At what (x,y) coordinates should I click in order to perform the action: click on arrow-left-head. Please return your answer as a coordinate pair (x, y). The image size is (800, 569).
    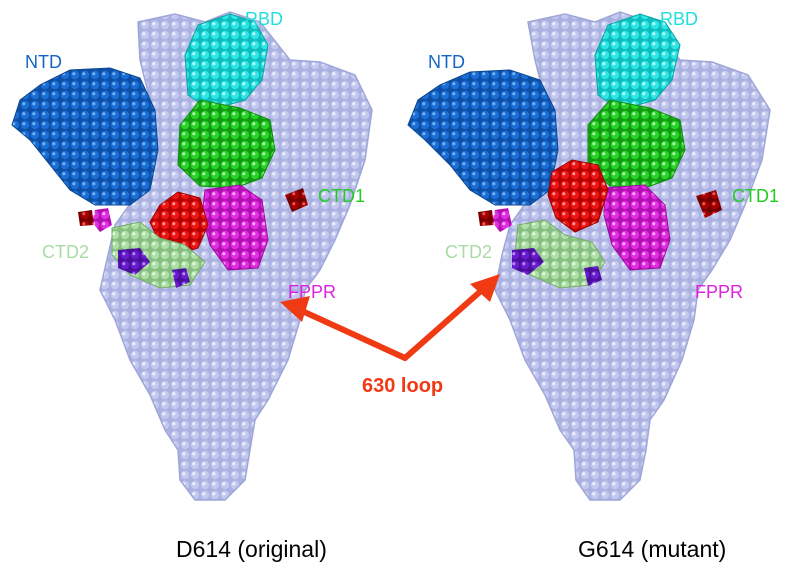
    Looking at the image, I should click on (295, 309).